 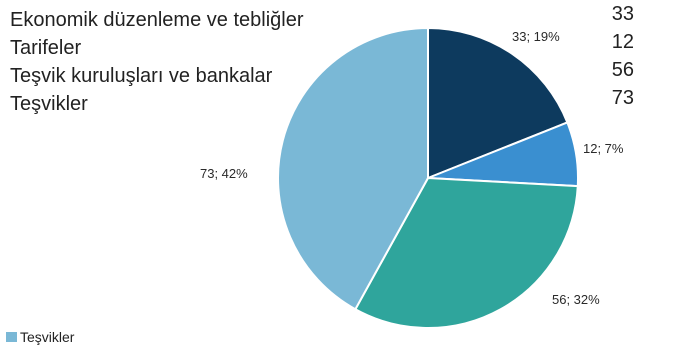 I want to click on legend-swatch-incentives, so click(x=11, y=337).